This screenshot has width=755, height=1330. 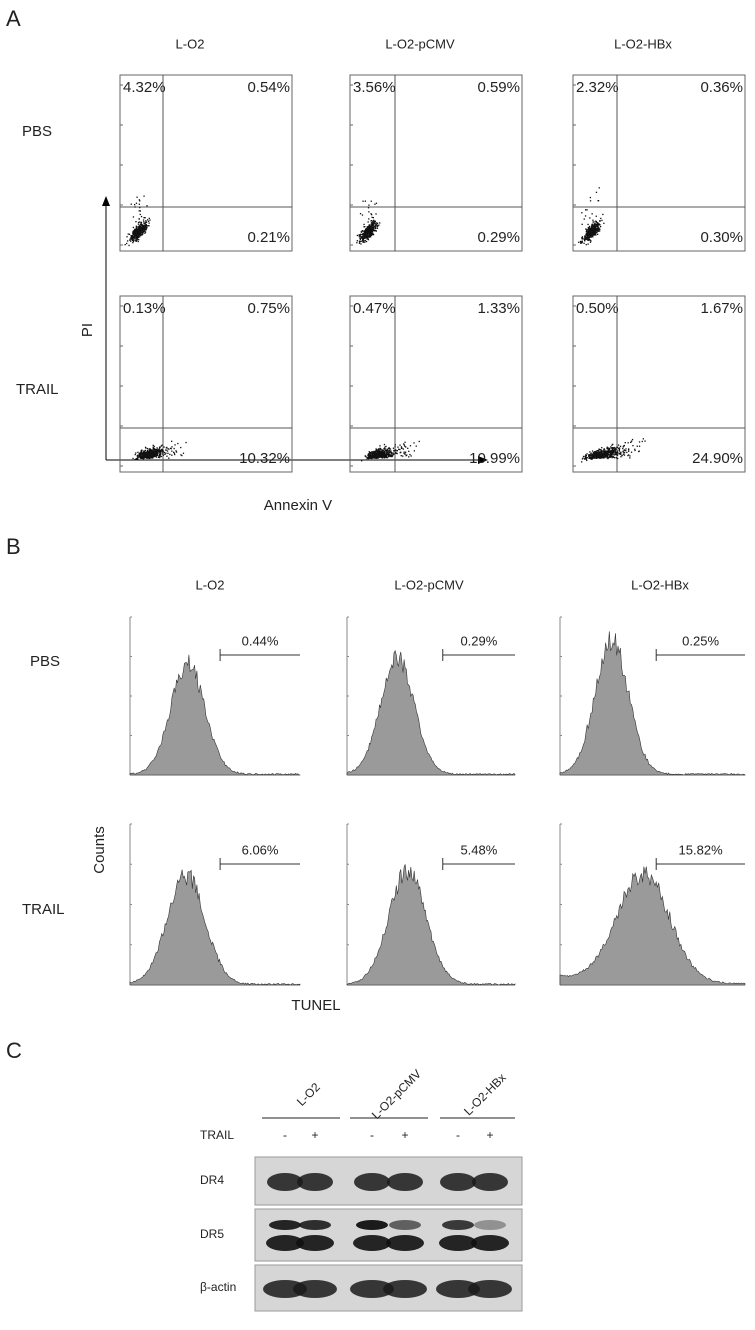 What do you see at coordinates (498, 237) in the screenshot?
I see `quadrant-value: 0.29%` at bounding box center [498, 237].